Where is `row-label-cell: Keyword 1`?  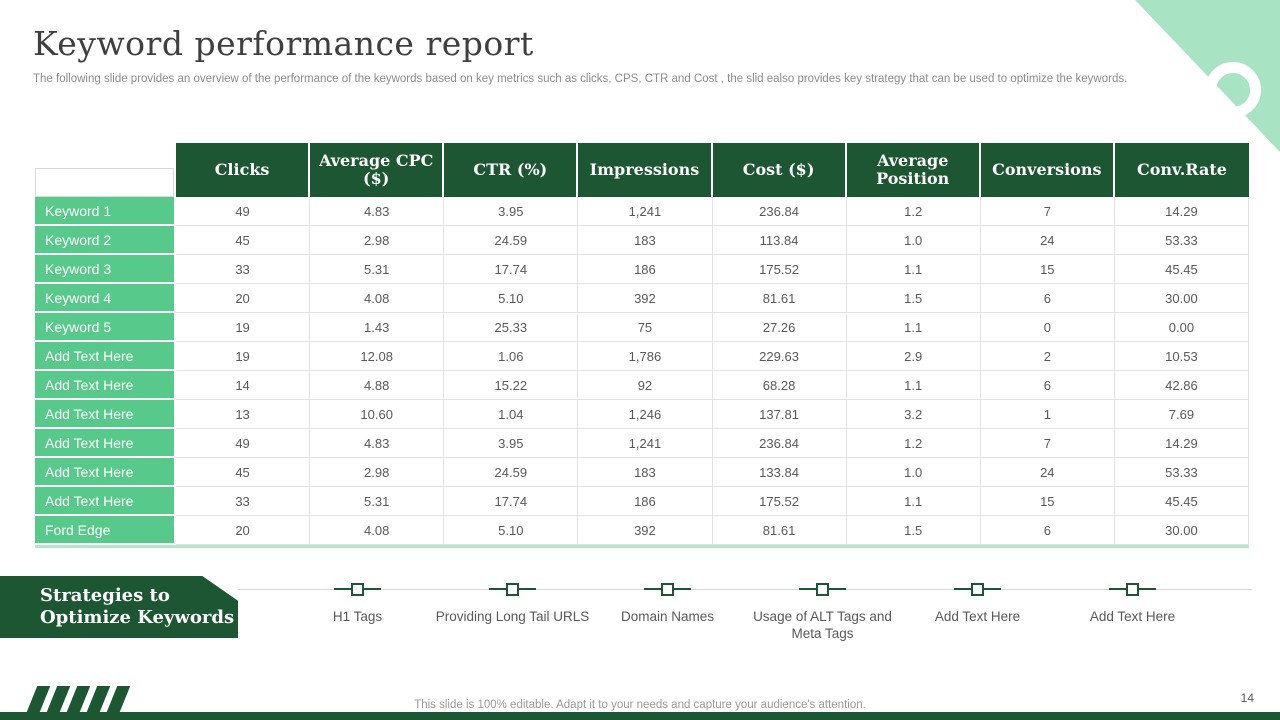
row-label-cell: Keyword 1 is located at coordinates (105, 211).